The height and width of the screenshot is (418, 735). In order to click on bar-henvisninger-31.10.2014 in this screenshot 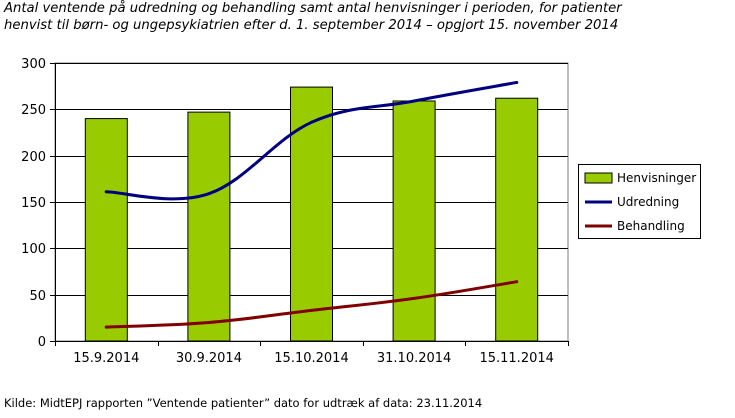, I will do `click(414, 221)`.